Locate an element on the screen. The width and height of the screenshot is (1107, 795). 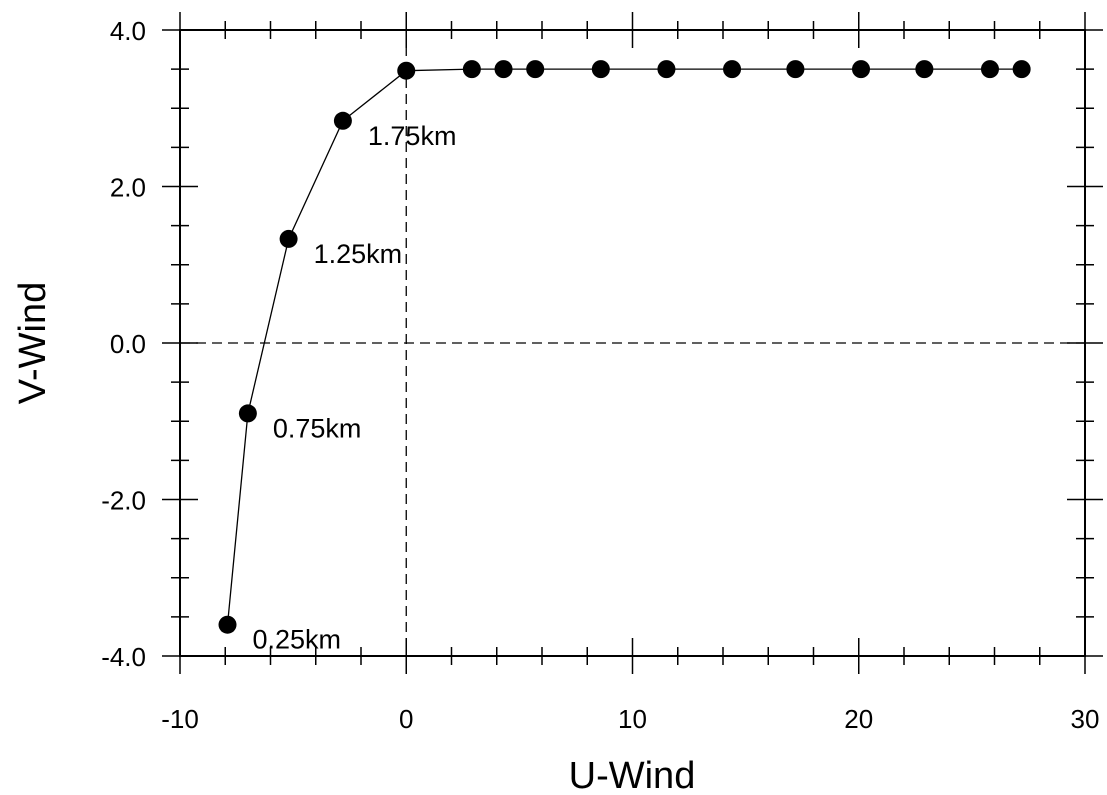
height-label: 0.75km is located at coordinates (317, 428).